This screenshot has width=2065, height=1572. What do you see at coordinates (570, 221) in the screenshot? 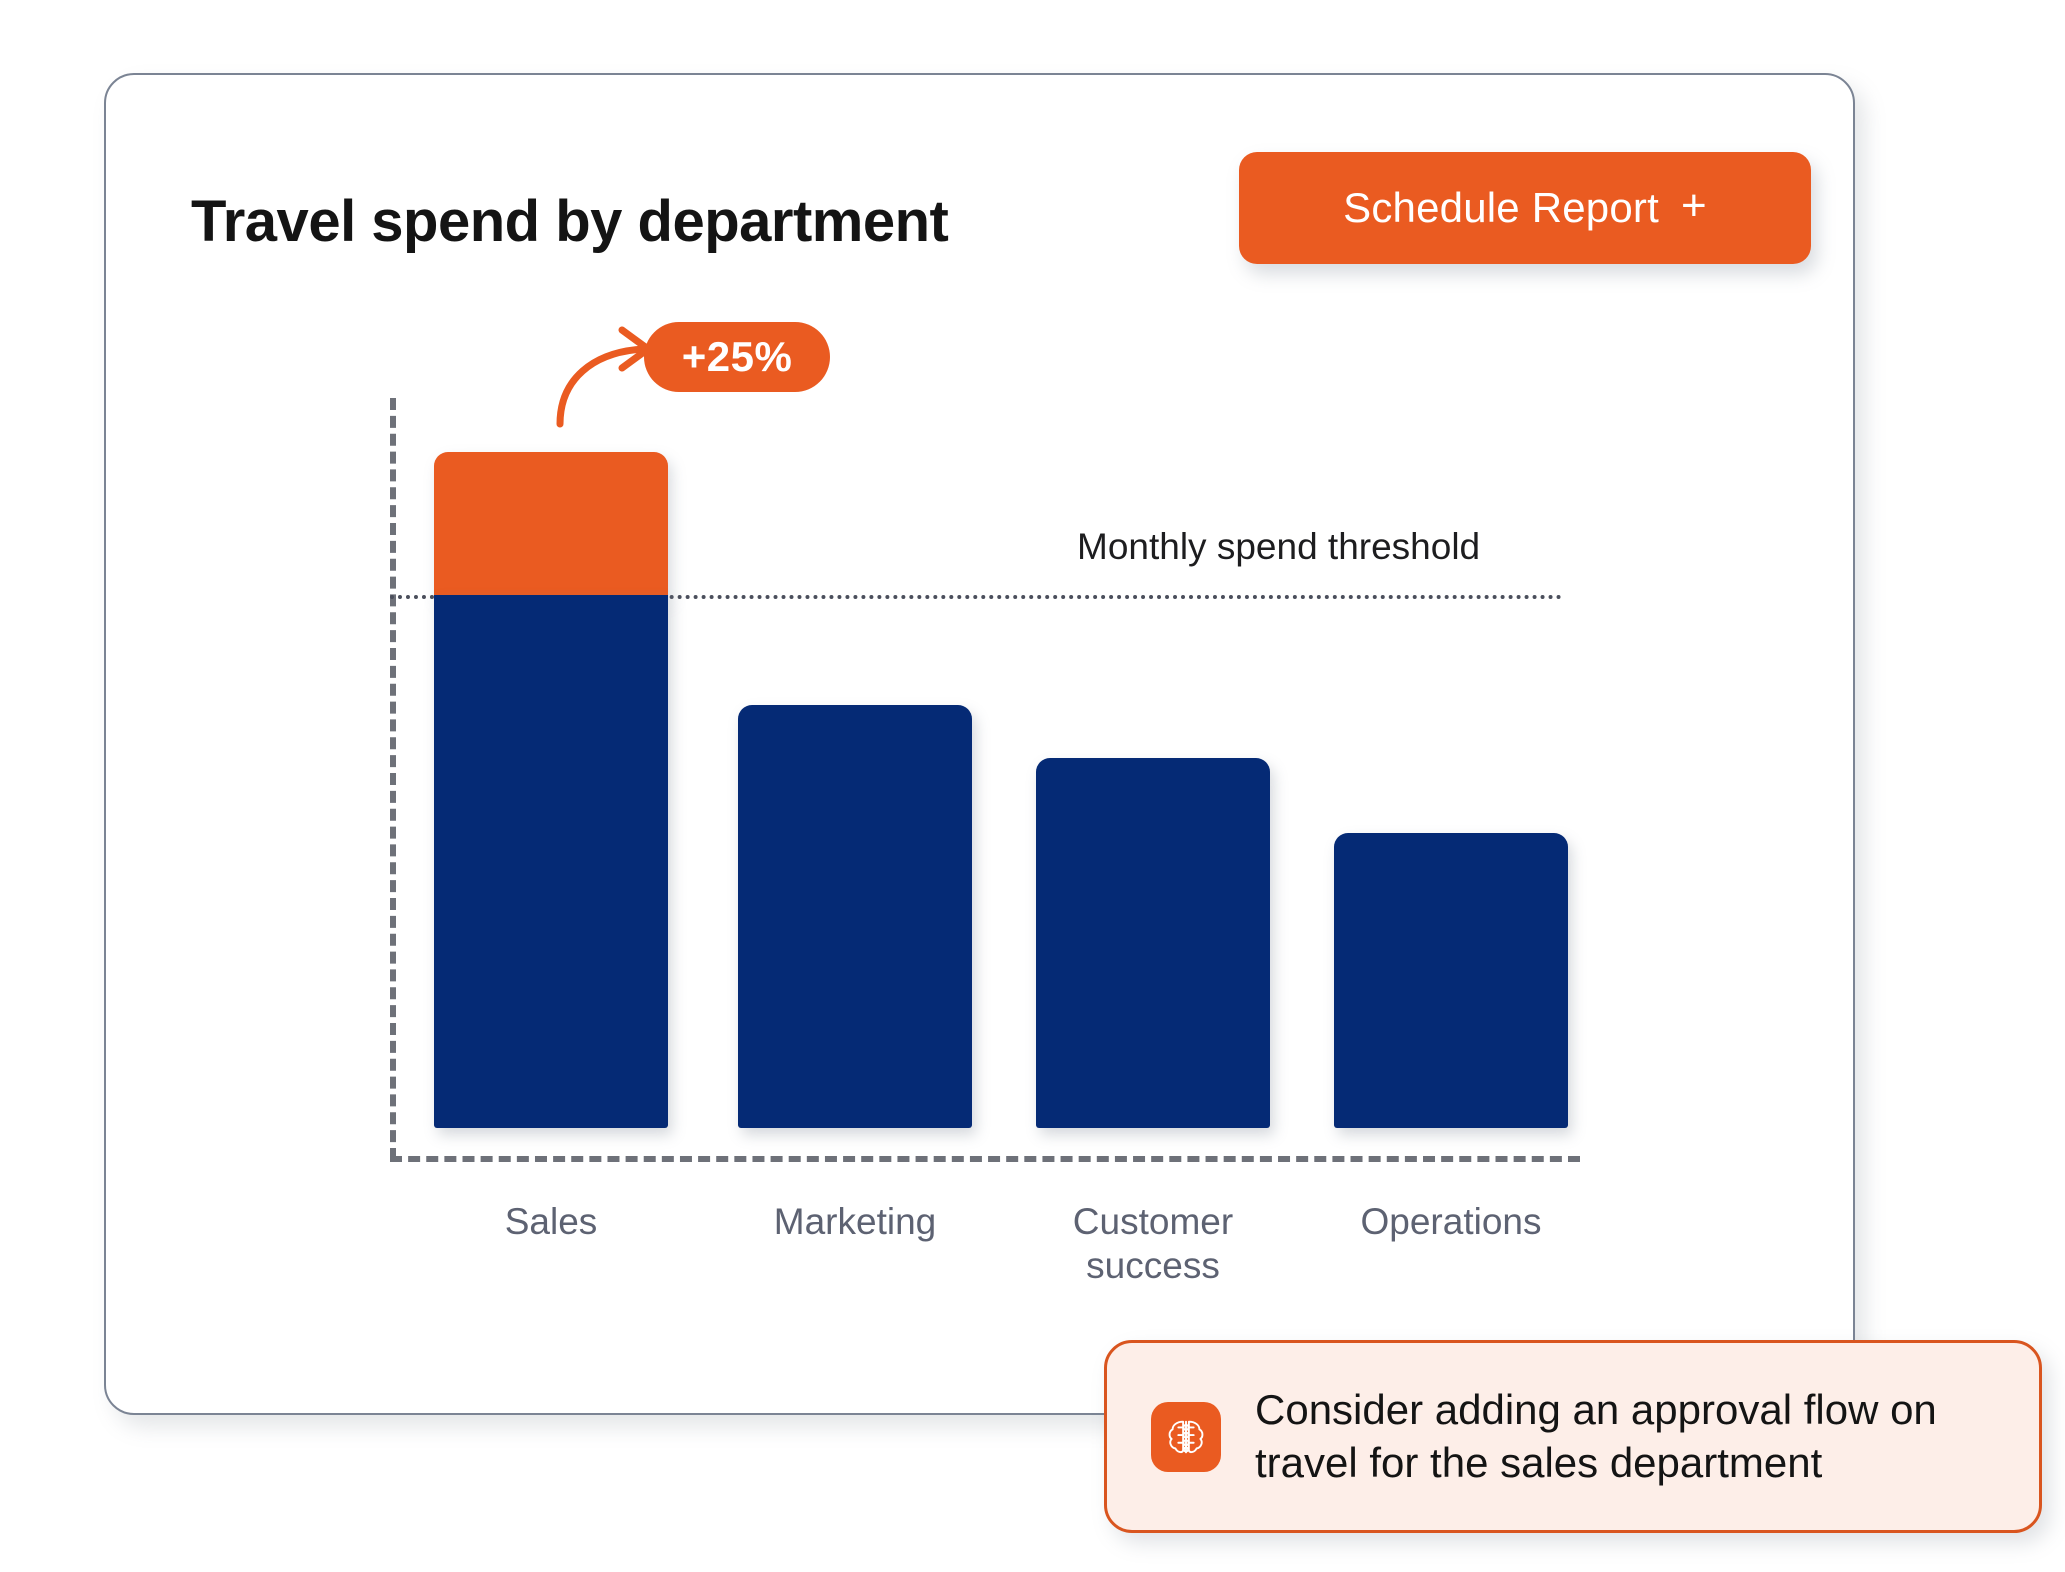
I see `page-title: Travel spend by department` at bounding box center [570, 221].